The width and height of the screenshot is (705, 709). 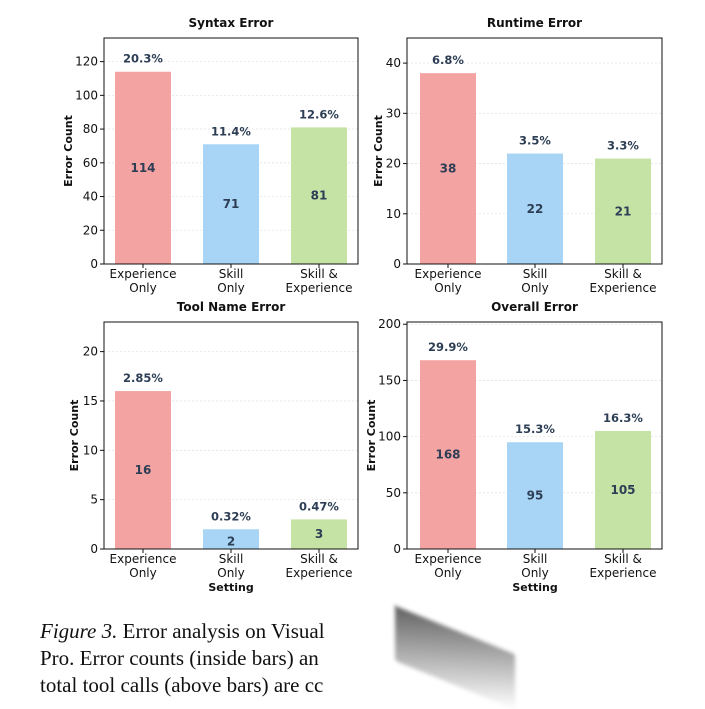 I want to click on bar-count-label: 81, so click(x=319, y=196).